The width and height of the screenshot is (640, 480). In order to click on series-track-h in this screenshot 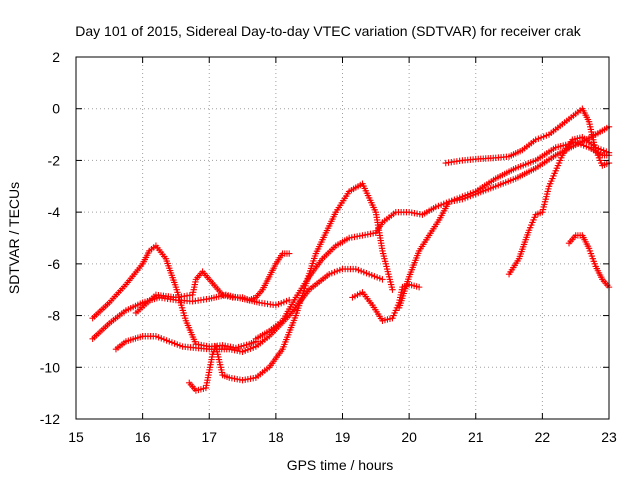, I will do `click(504, 225)`.